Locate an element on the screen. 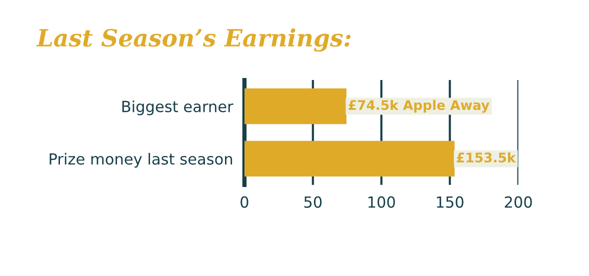  x-tick-label: 0 is located at coordinates (244, 202).